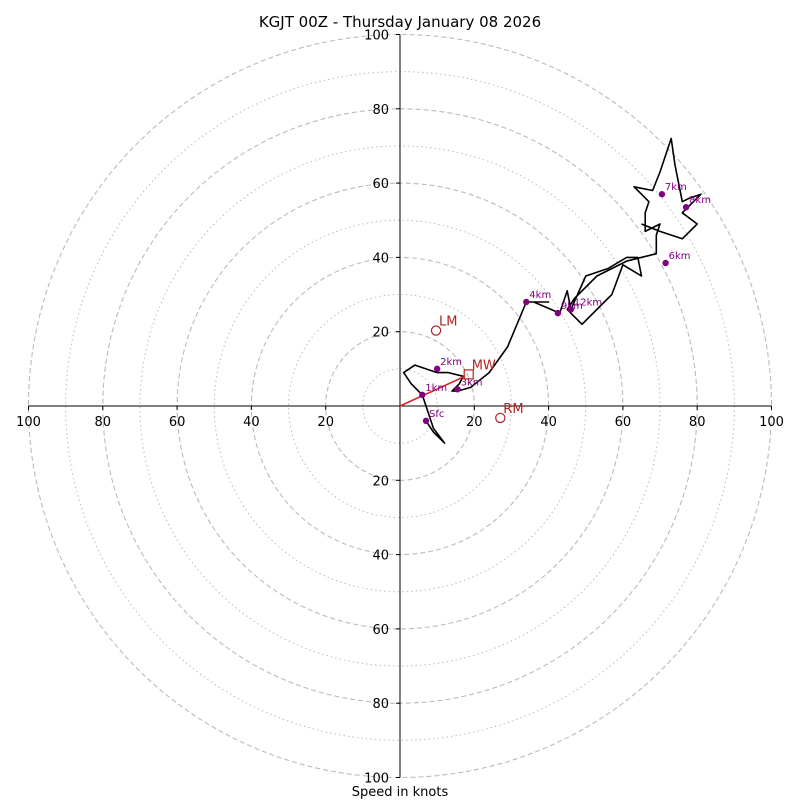  I want to click on height-marker-Sfc, so click(426, 421).